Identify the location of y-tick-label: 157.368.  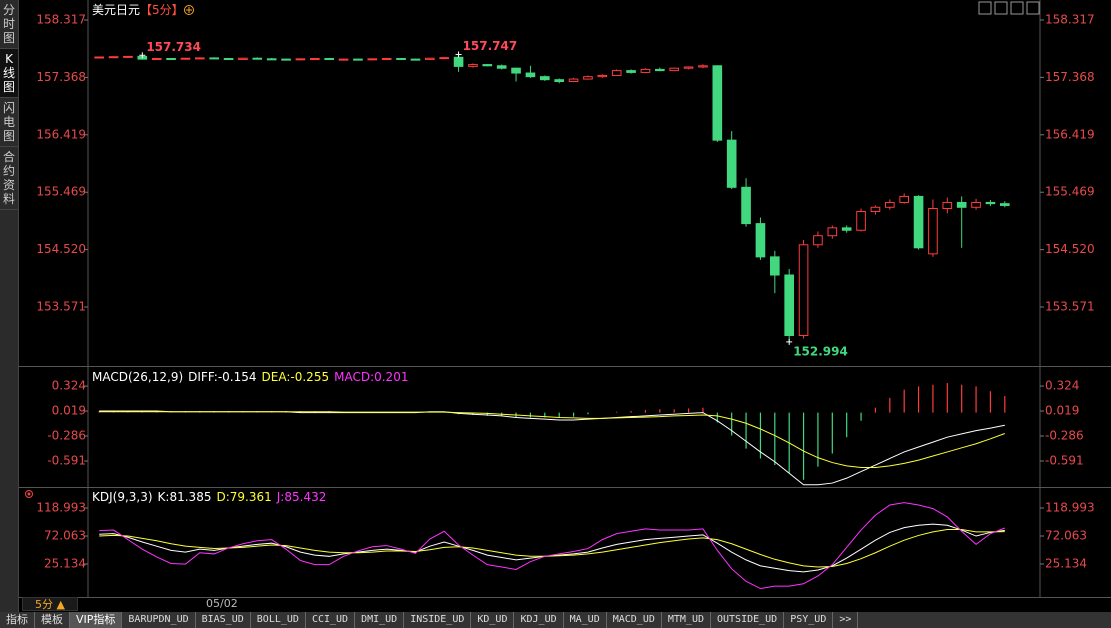
(1070, 77).